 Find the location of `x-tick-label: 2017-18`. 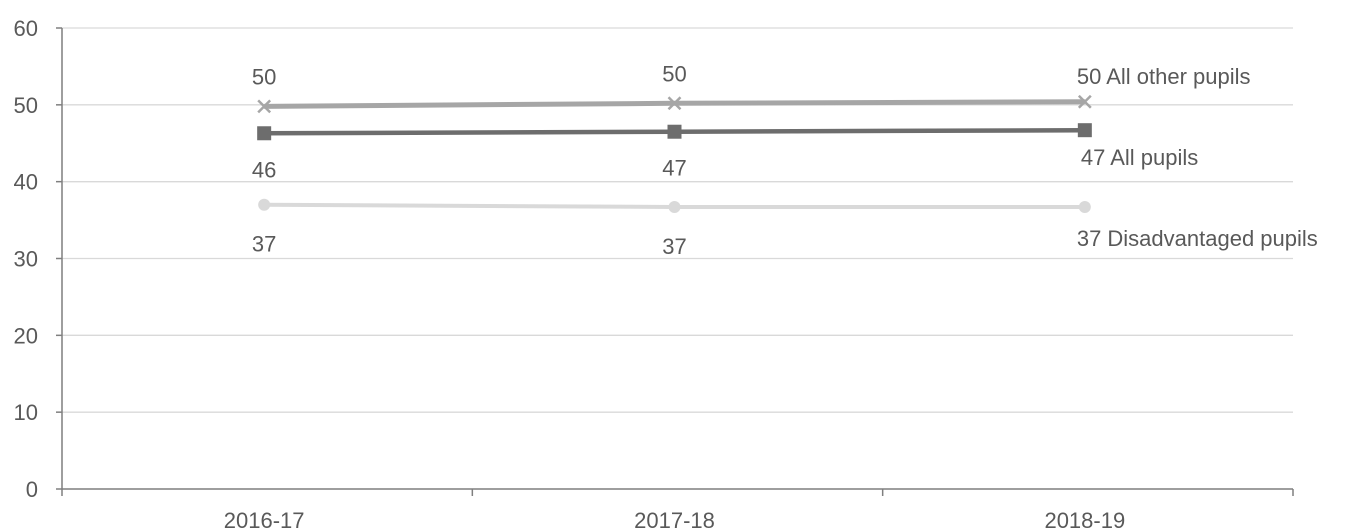

x-tick-label: 2017-18 is located at coordinates (674, 520).